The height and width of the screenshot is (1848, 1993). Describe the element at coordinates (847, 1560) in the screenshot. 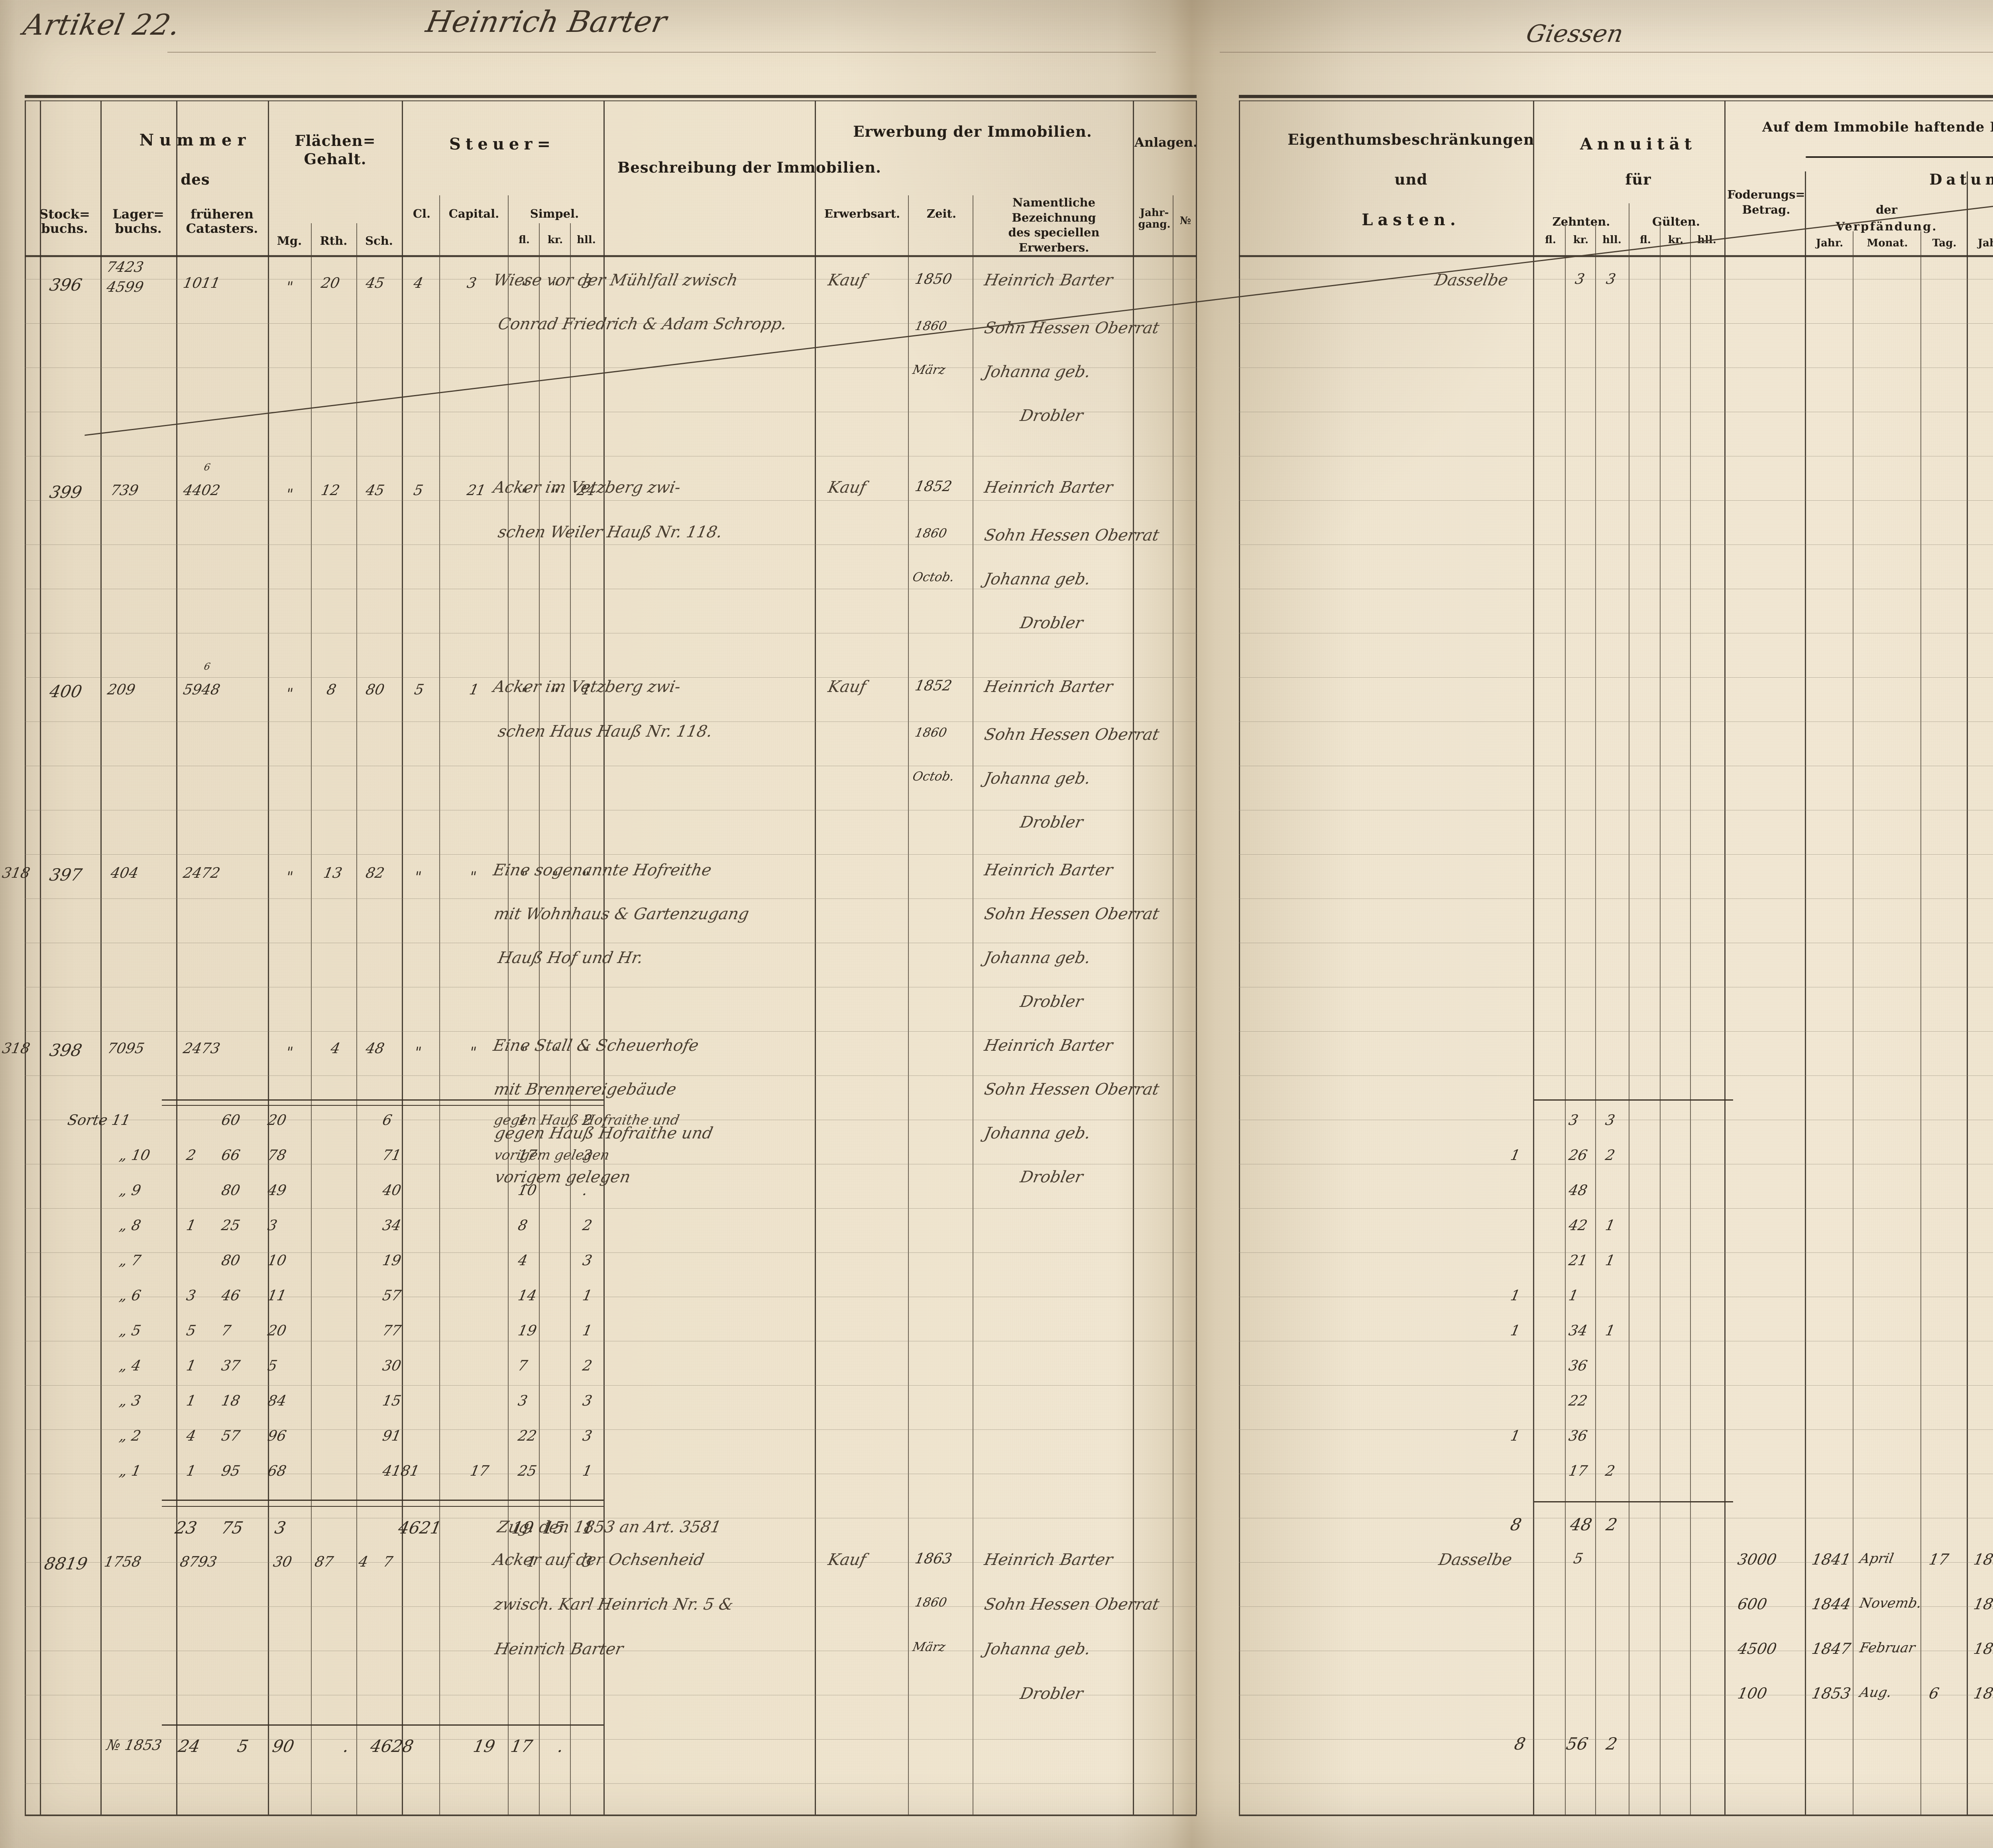

I see `mortgage-erwerbsart: Kauf` at that location.